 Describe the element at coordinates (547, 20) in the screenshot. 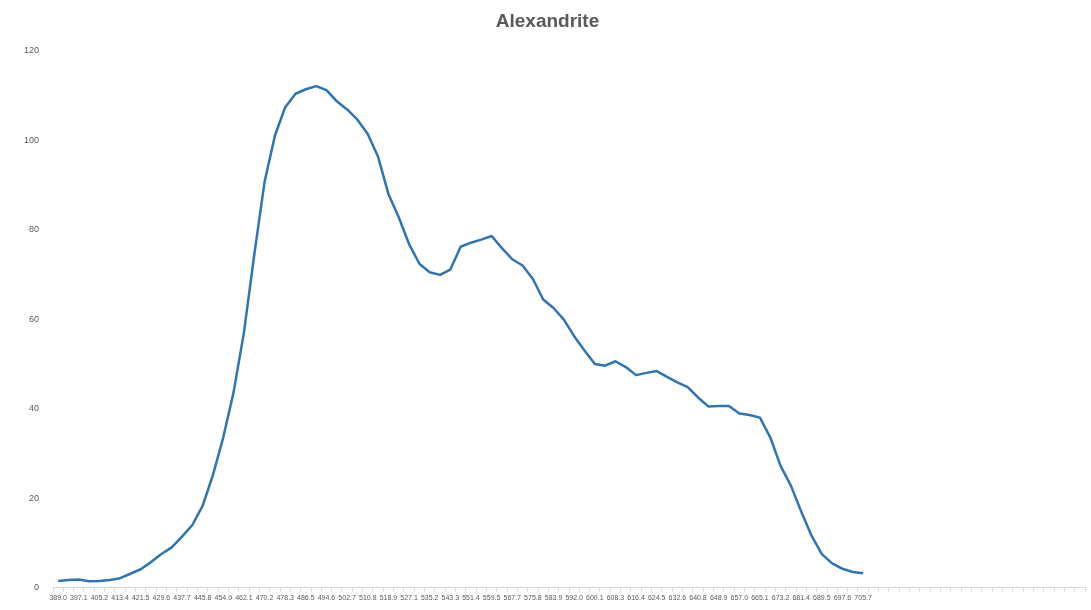

I see `chart-title: Alexandrite` at that location.